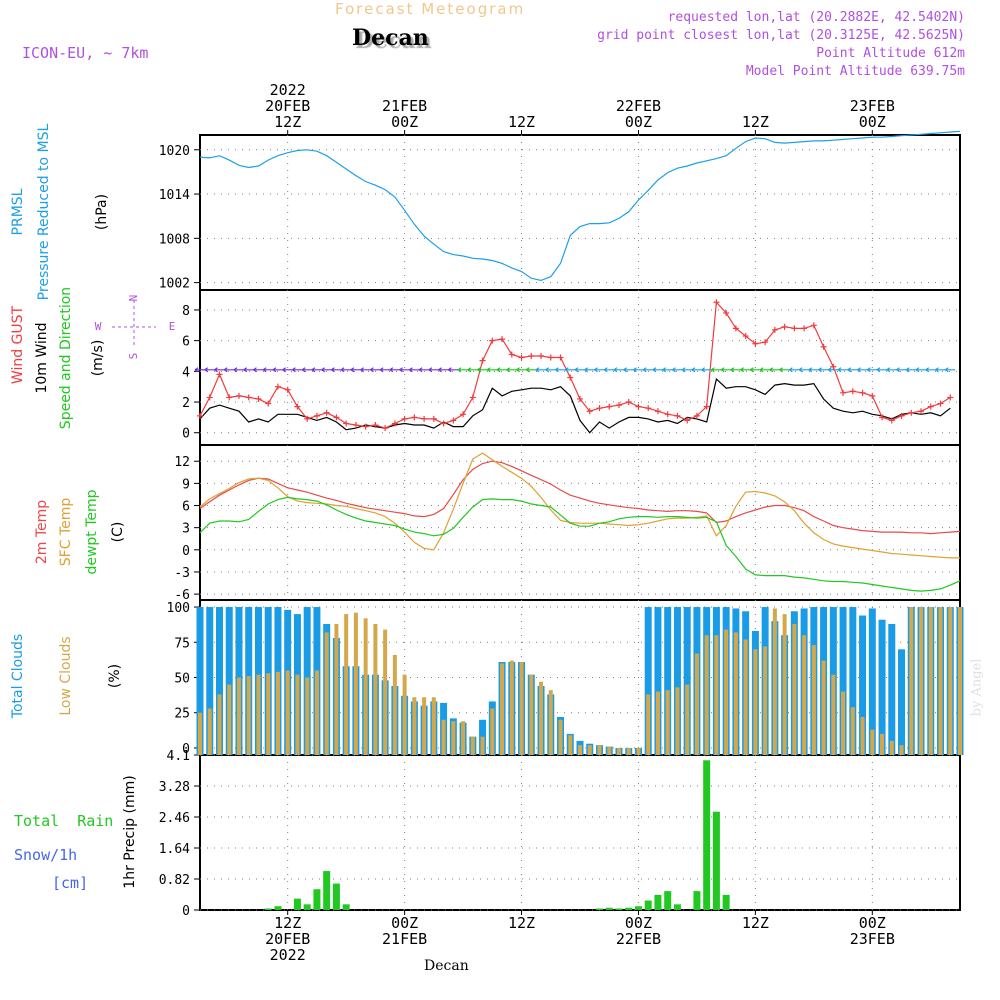 This screenshot has width=1000, height=1000. Describe the element at coordinates (186, 749) in the screenshot. I see `clouds-ytick-label: 0` at that location.